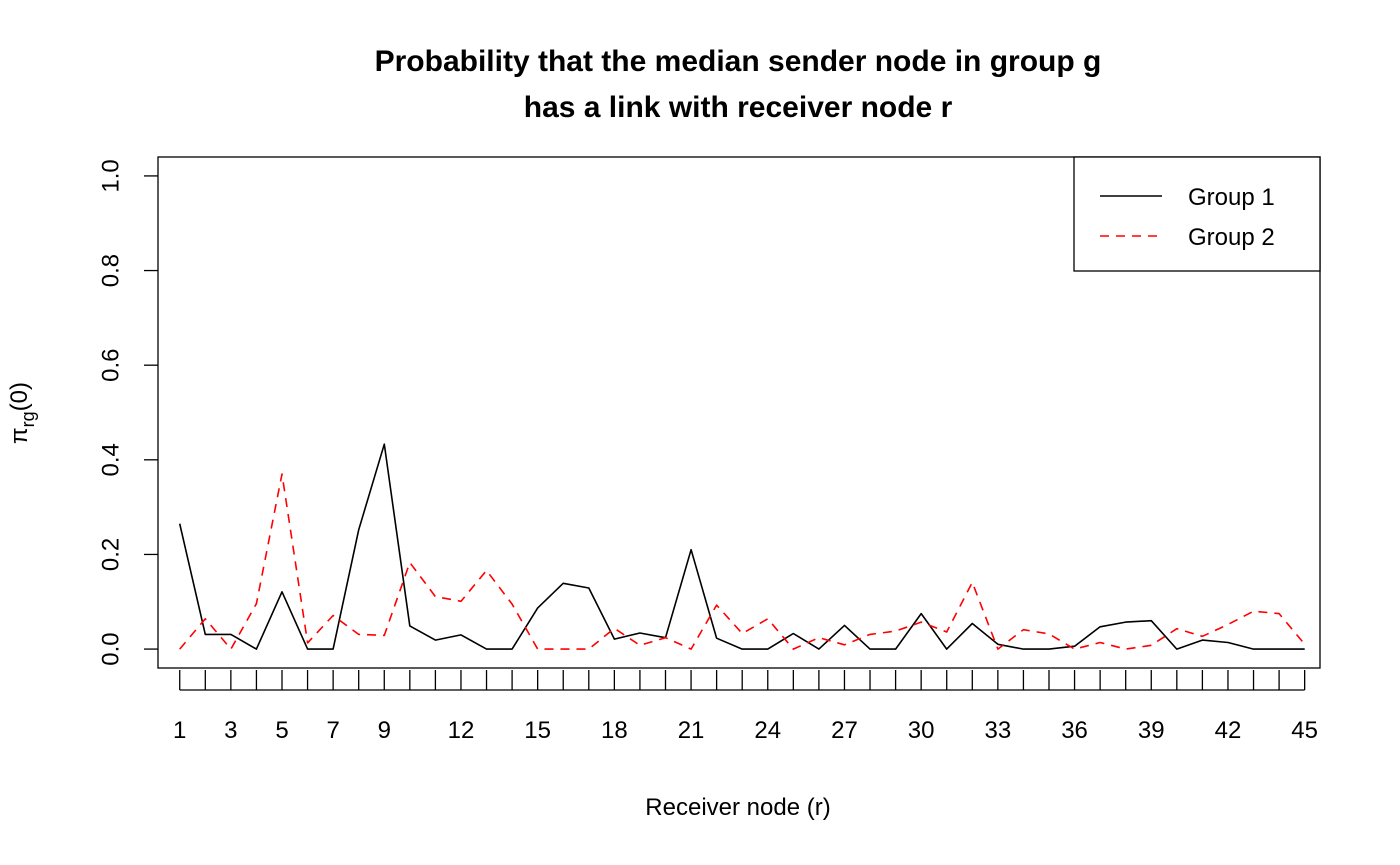 This screenshot has width=1400, height=865. Describe the element at coordinates (384, 730) in the screenshot. I see `x-tick-label: 9` at that location.